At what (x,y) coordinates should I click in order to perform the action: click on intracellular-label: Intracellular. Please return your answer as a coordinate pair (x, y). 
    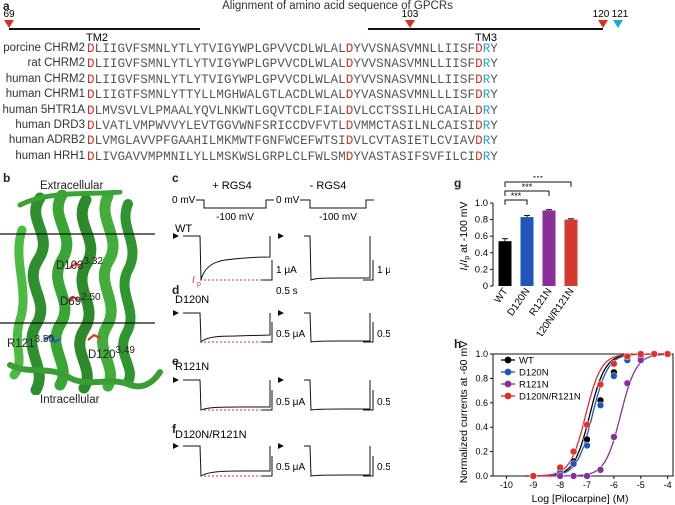
    Looking at the image, I should click on (70, 400).